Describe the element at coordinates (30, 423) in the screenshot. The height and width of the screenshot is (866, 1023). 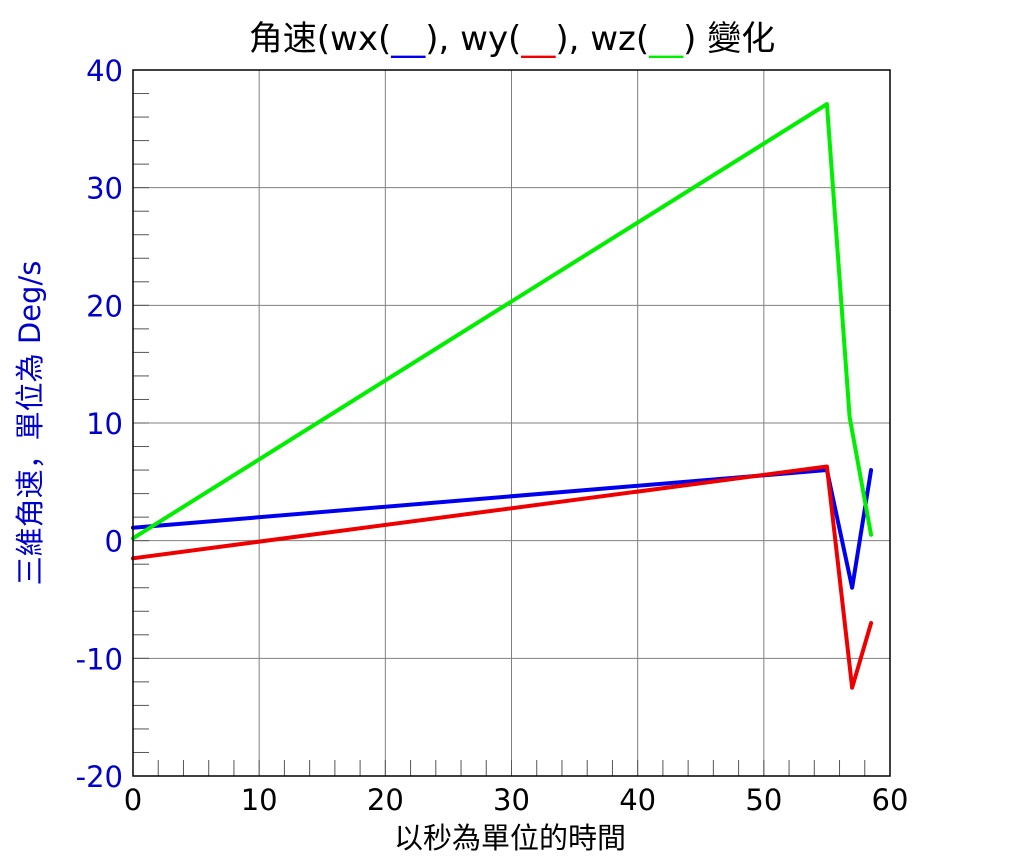
I see `y-axis-label: 三維角速，單位為 Deg/s` at that location.